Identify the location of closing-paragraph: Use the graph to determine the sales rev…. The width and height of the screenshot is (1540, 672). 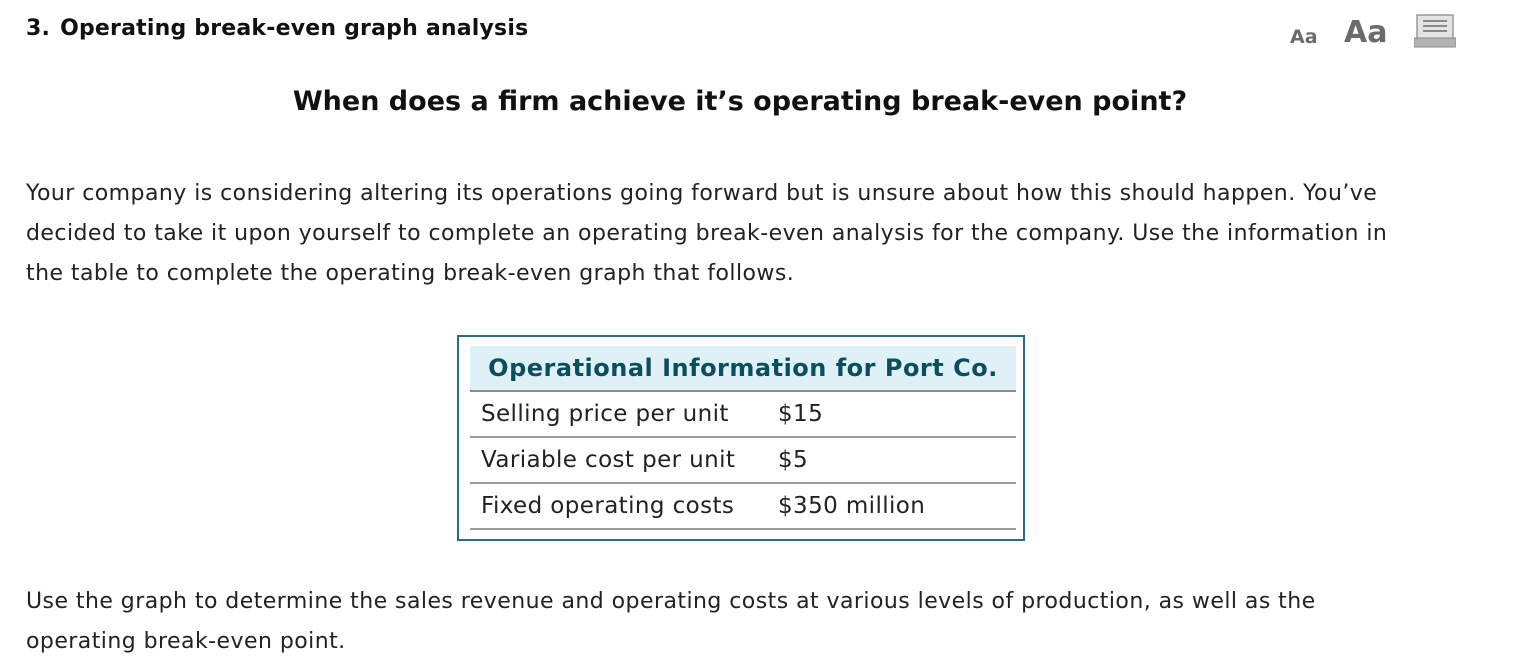
(671, 621).